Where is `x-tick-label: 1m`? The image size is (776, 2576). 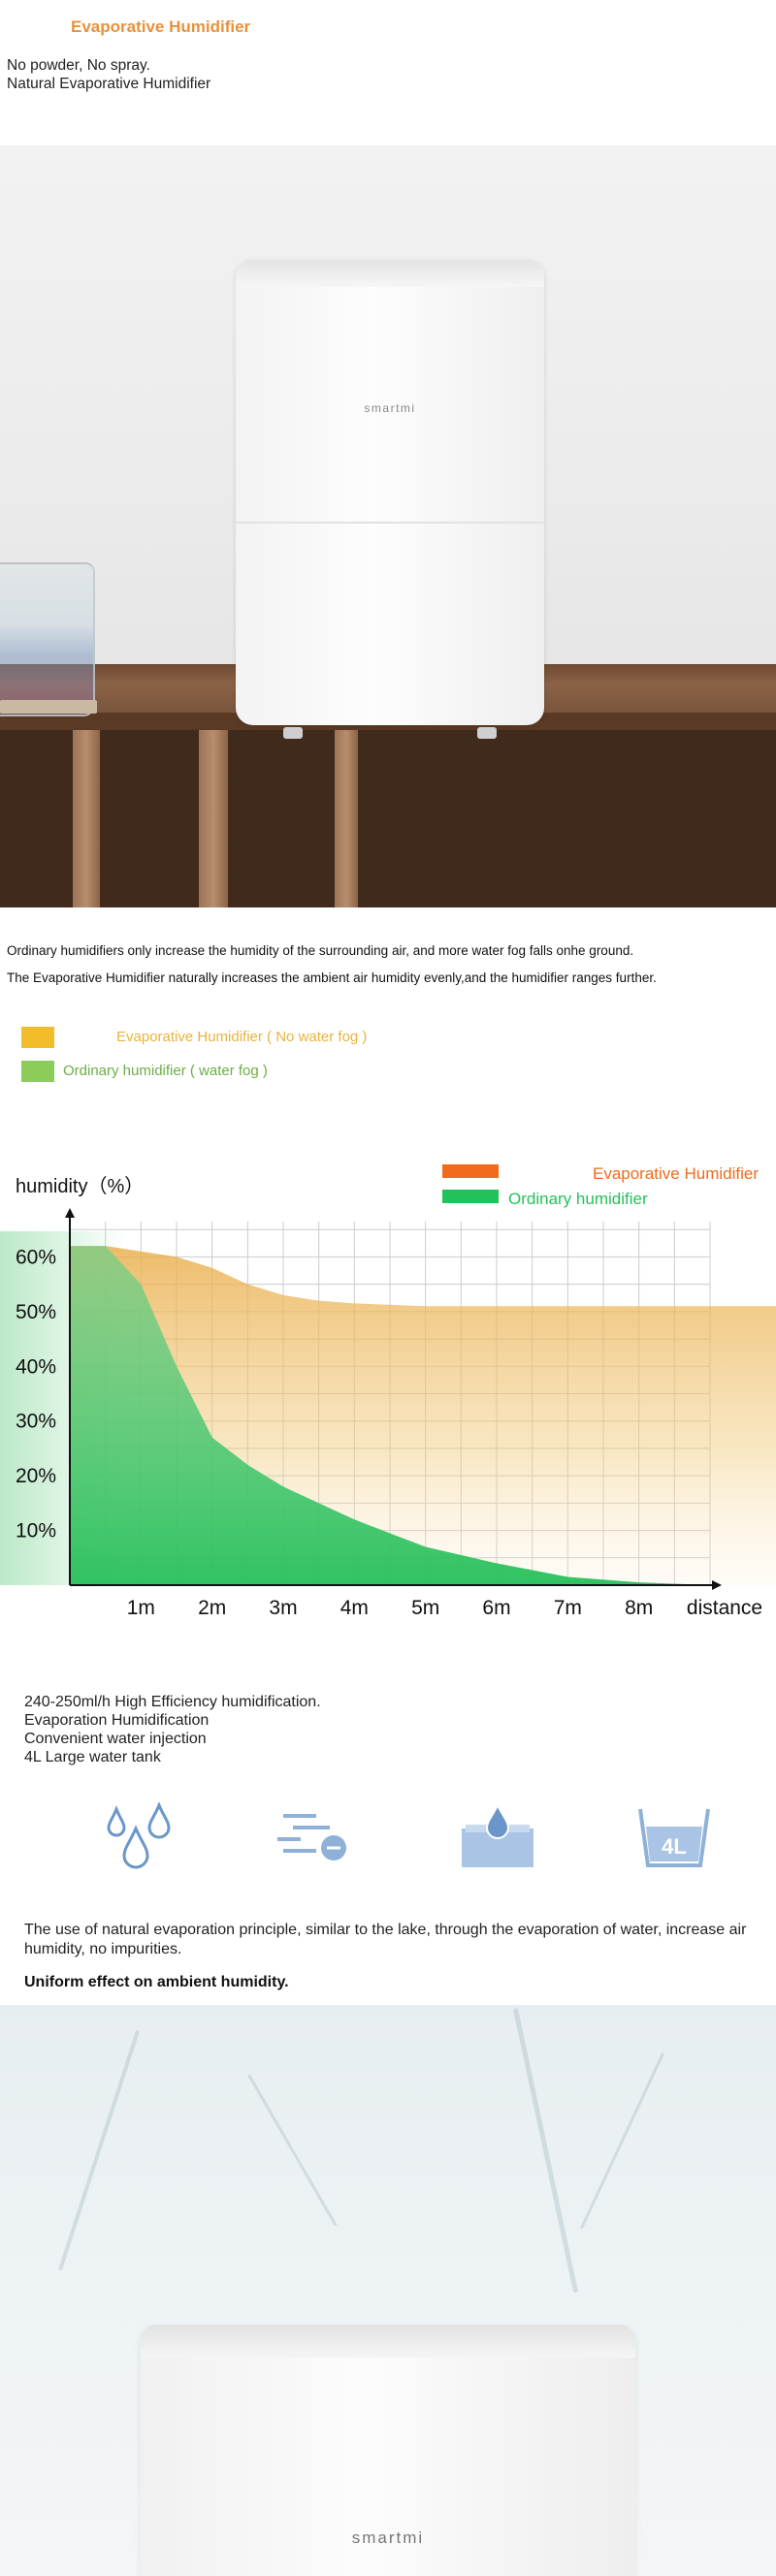
x-tick-label: 1m is located at coordinates (141, 1608).